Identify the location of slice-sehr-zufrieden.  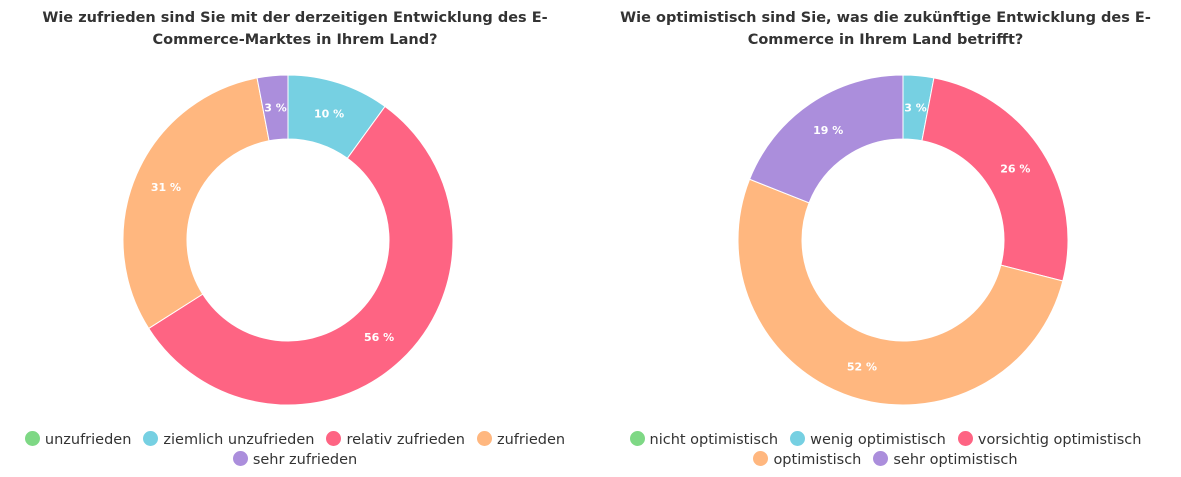
(272, 108).